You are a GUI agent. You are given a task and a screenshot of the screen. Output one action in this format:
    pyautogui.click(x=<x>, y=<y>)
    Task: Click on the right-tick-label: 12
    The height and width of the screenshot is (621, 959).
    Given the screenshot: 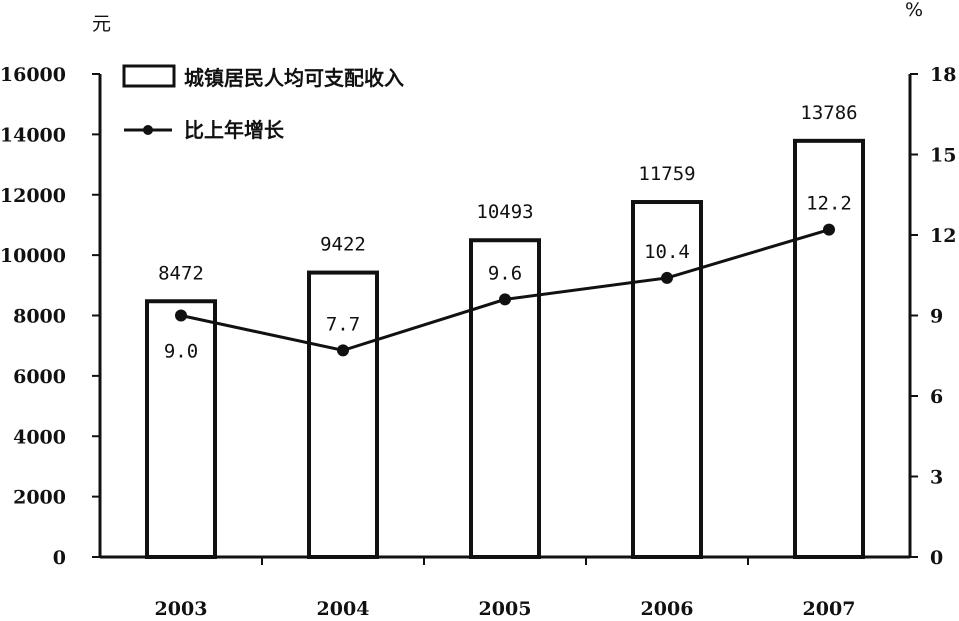 What is the action you would take?
    pyautogui.click(x=943, y=236)
    